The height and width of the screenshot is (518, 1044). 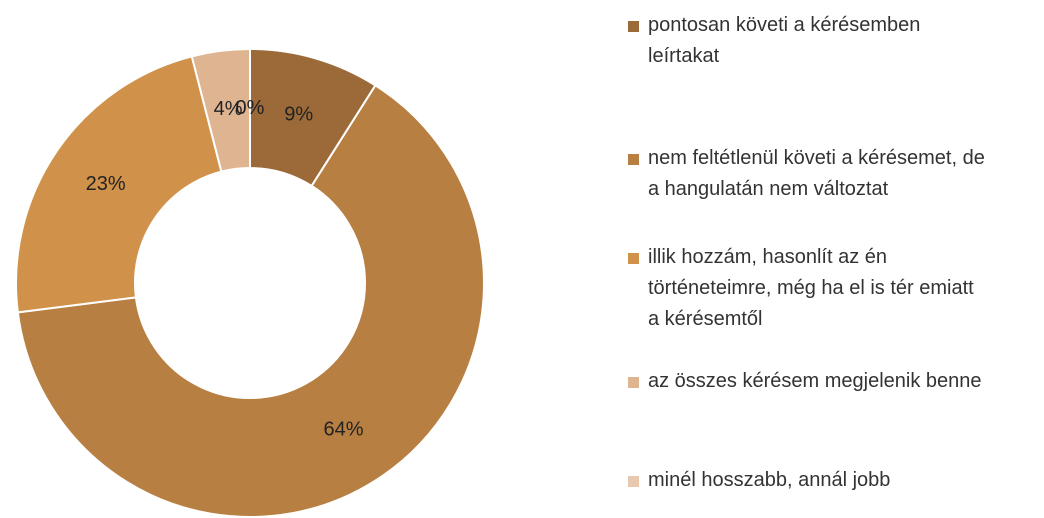 I want to click on data-label: 0%, so click(x=250, y=108).